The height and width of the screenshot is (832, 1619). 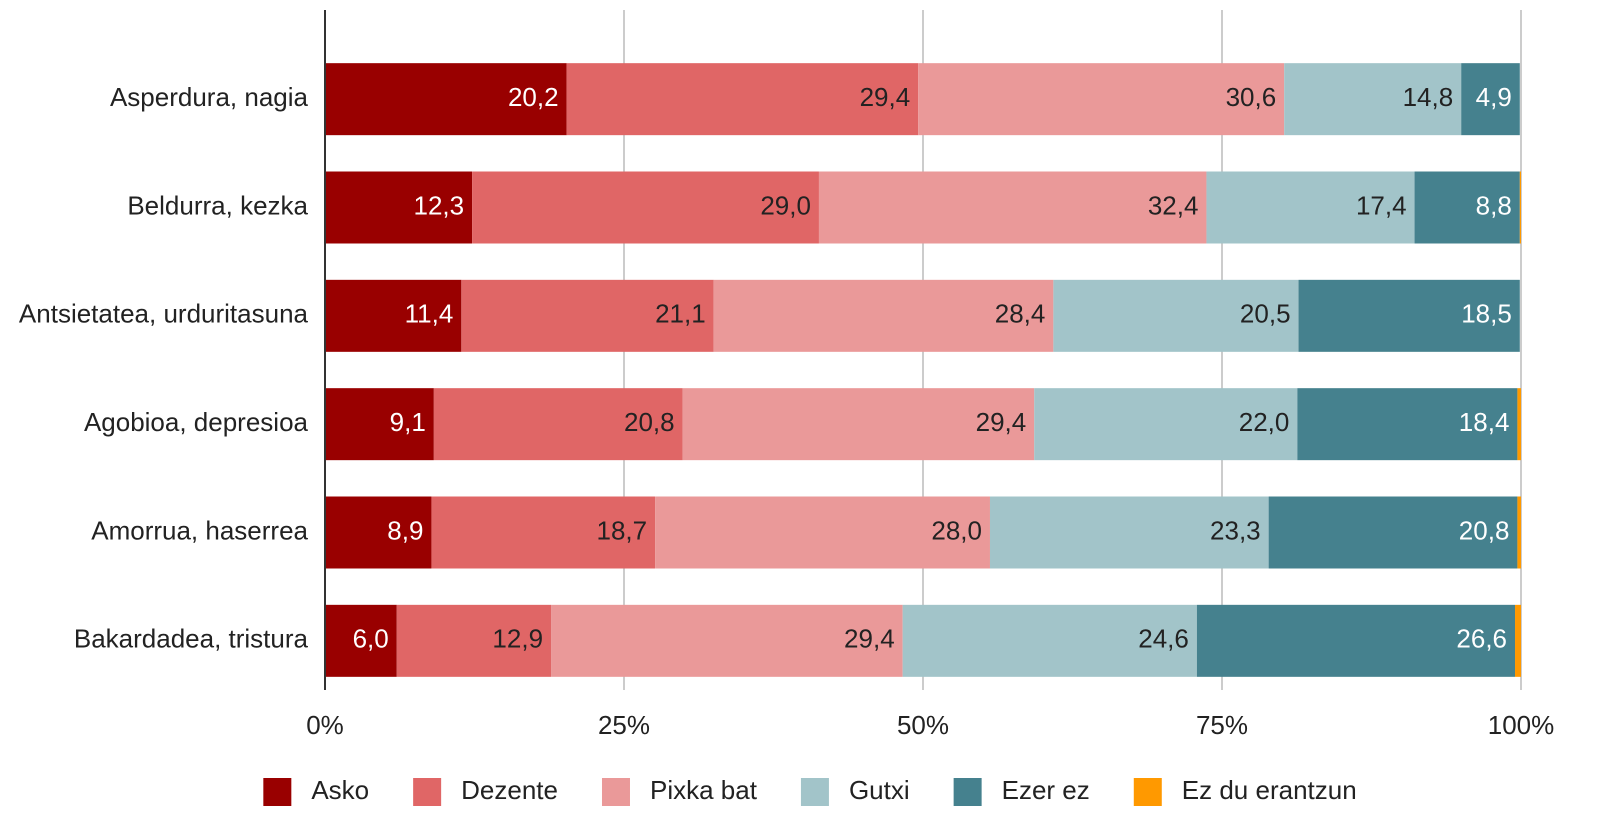 What do you see at coordinates (1265, 314) in the screenshot?
I see `data-label: 20,5` at bounding box center [1265, 314].